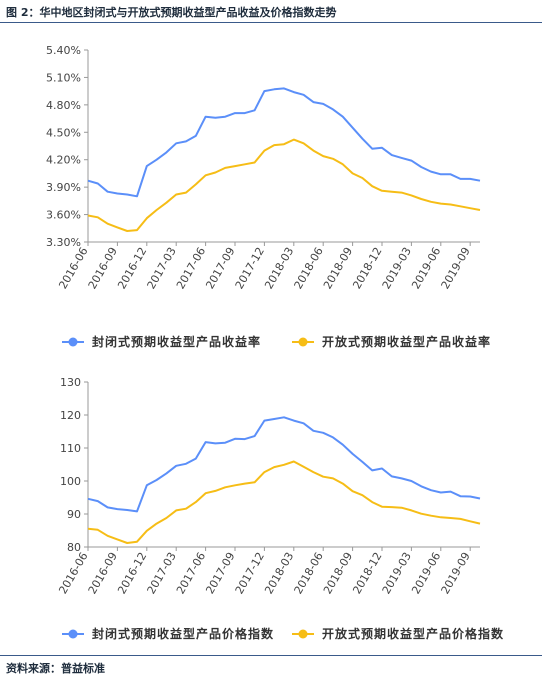  What do you see at coordinates (176, 341) in the screenshot?
I see `legend-label: 封闭式预期收益型产品收益率` at bounding box center [176, 341].